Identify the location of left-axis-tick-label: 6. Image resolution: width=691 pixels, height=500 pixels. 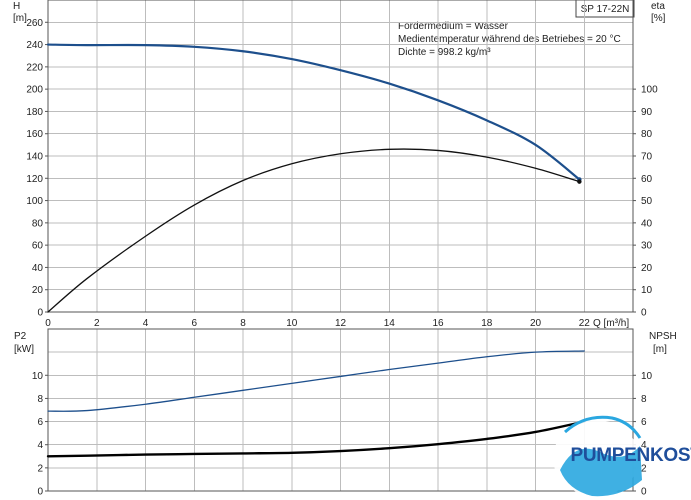
(40, 422).